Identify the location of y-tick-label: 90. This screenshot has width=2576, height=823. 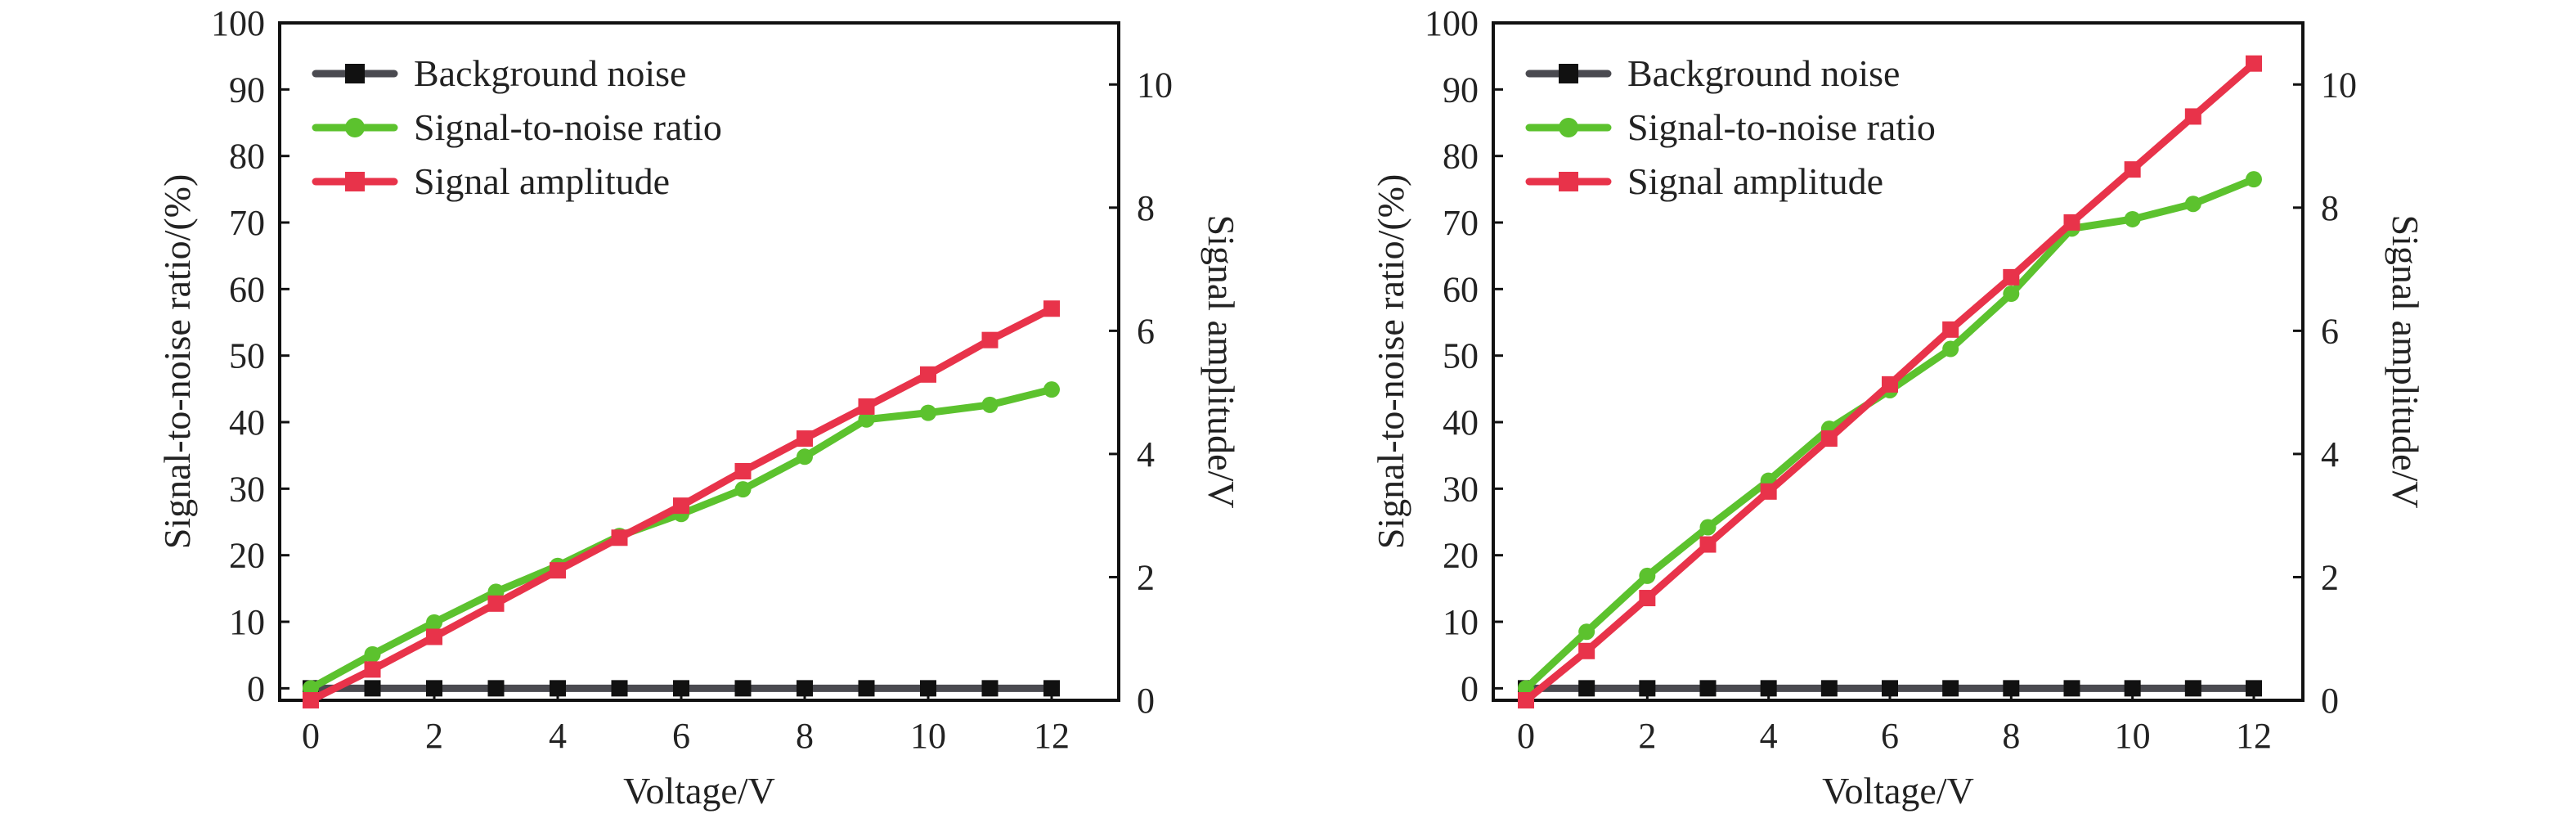
(1461, 90).